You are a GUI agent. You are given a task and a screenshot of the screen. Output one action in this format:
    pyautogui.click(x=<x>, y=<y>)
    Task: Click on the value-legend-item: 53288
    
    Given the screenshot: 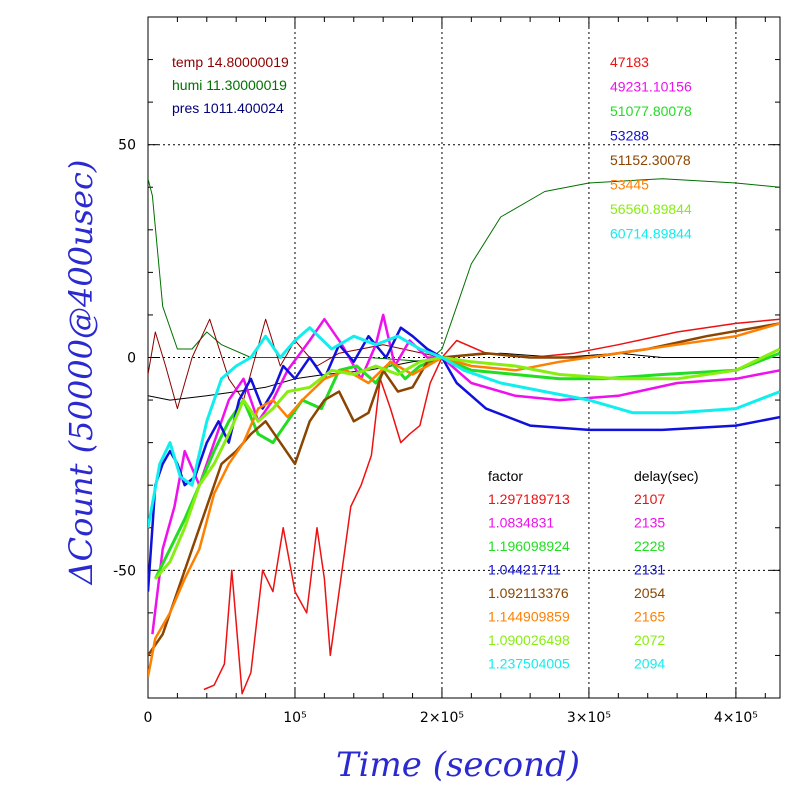 What is the action you would take?
    pyautogui.click(x=629, y=136)
    